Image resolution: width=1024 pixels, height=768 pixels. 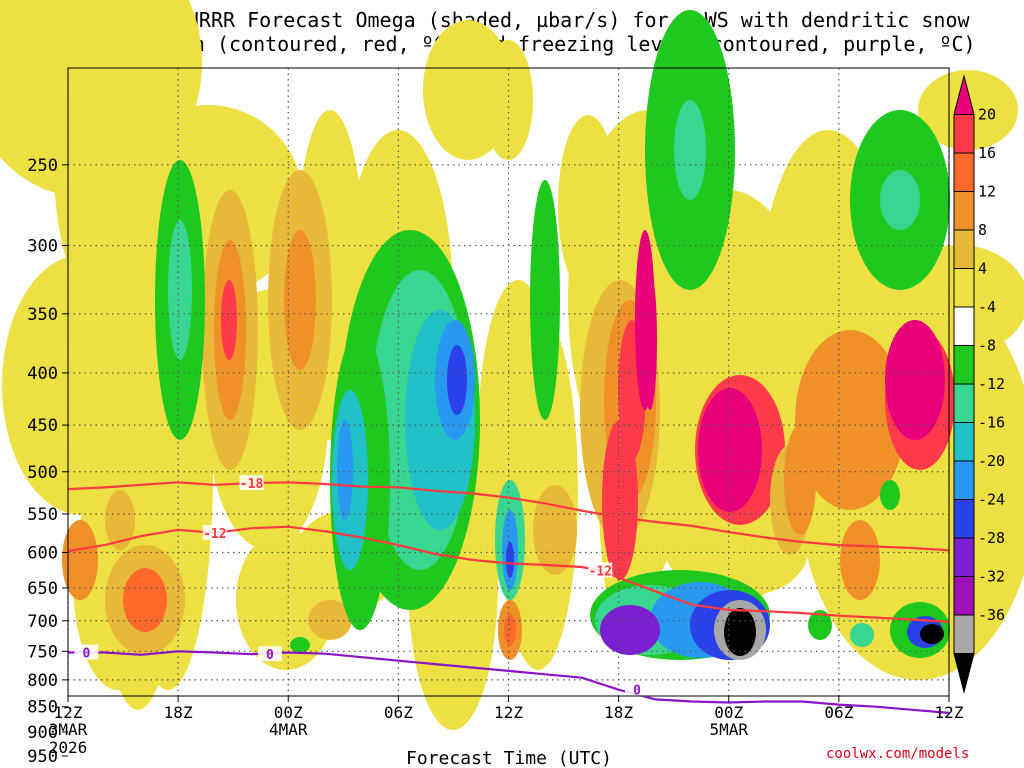 What do you see at coordinates (728, 729) in the screenshot?
I see `x-tick-date: 5MAR` at bounding box center [728, 729].